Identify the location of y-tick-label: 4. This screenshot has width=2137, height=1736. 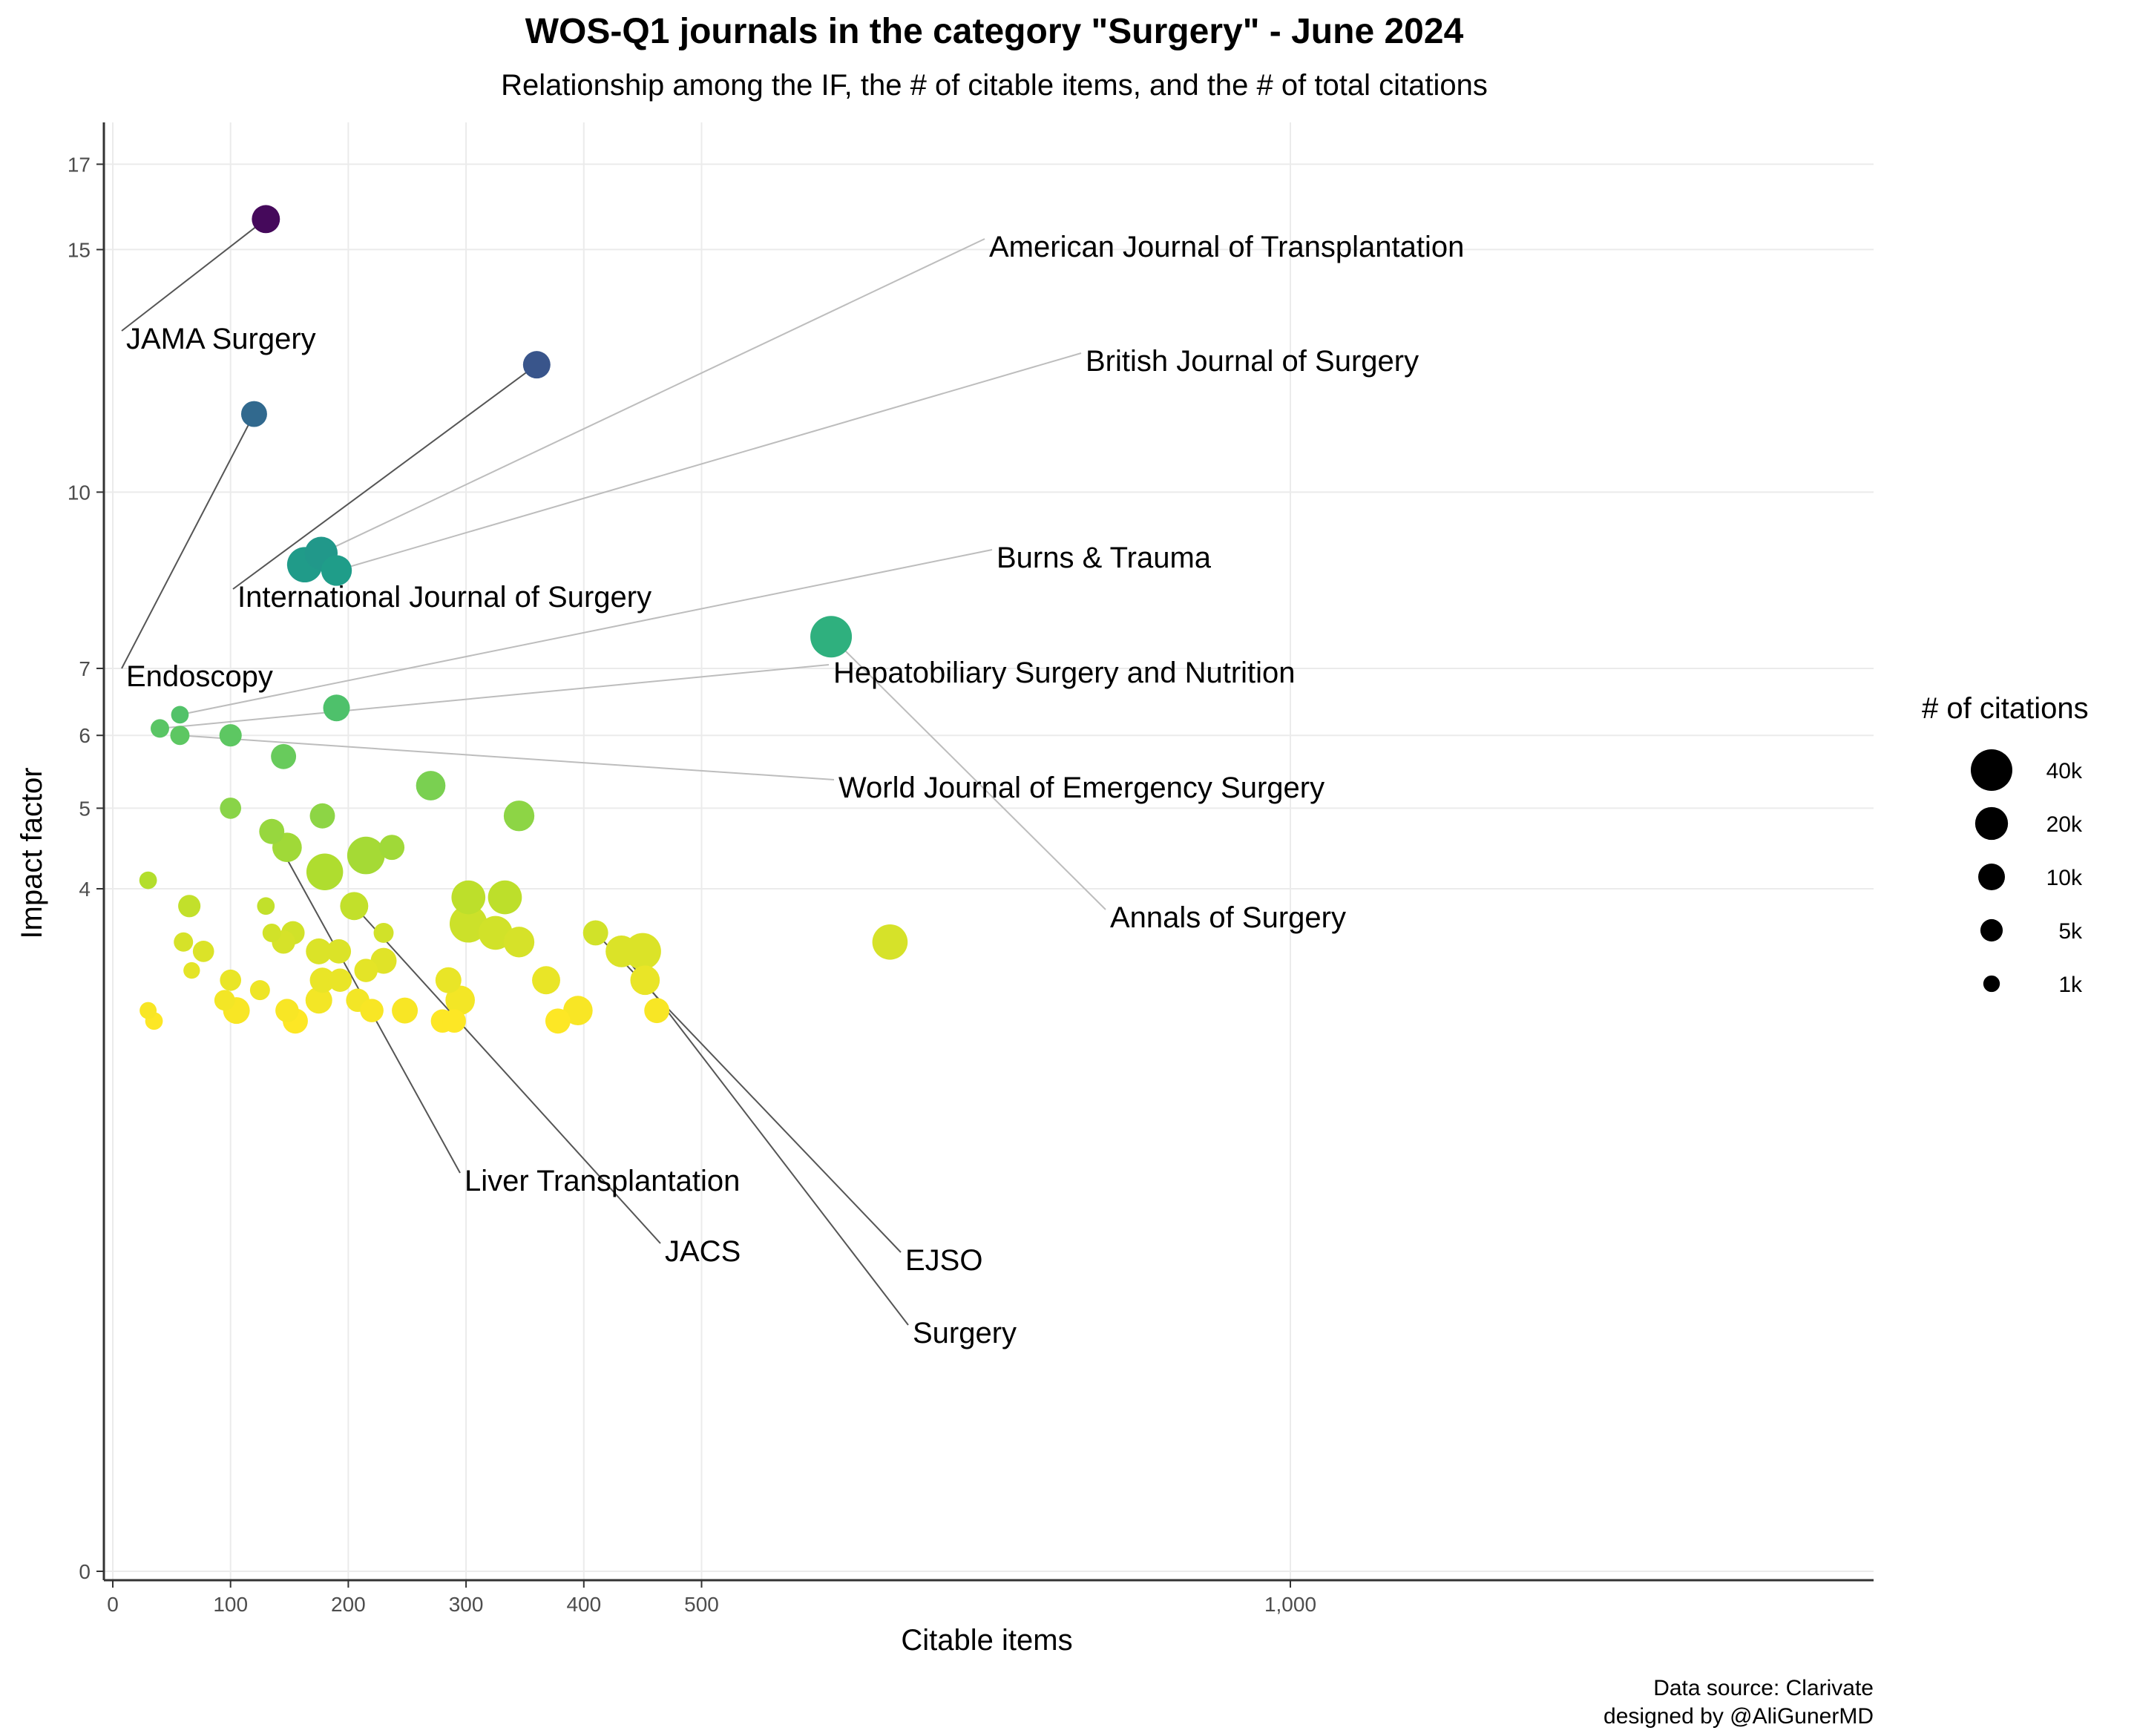
(85, 890).